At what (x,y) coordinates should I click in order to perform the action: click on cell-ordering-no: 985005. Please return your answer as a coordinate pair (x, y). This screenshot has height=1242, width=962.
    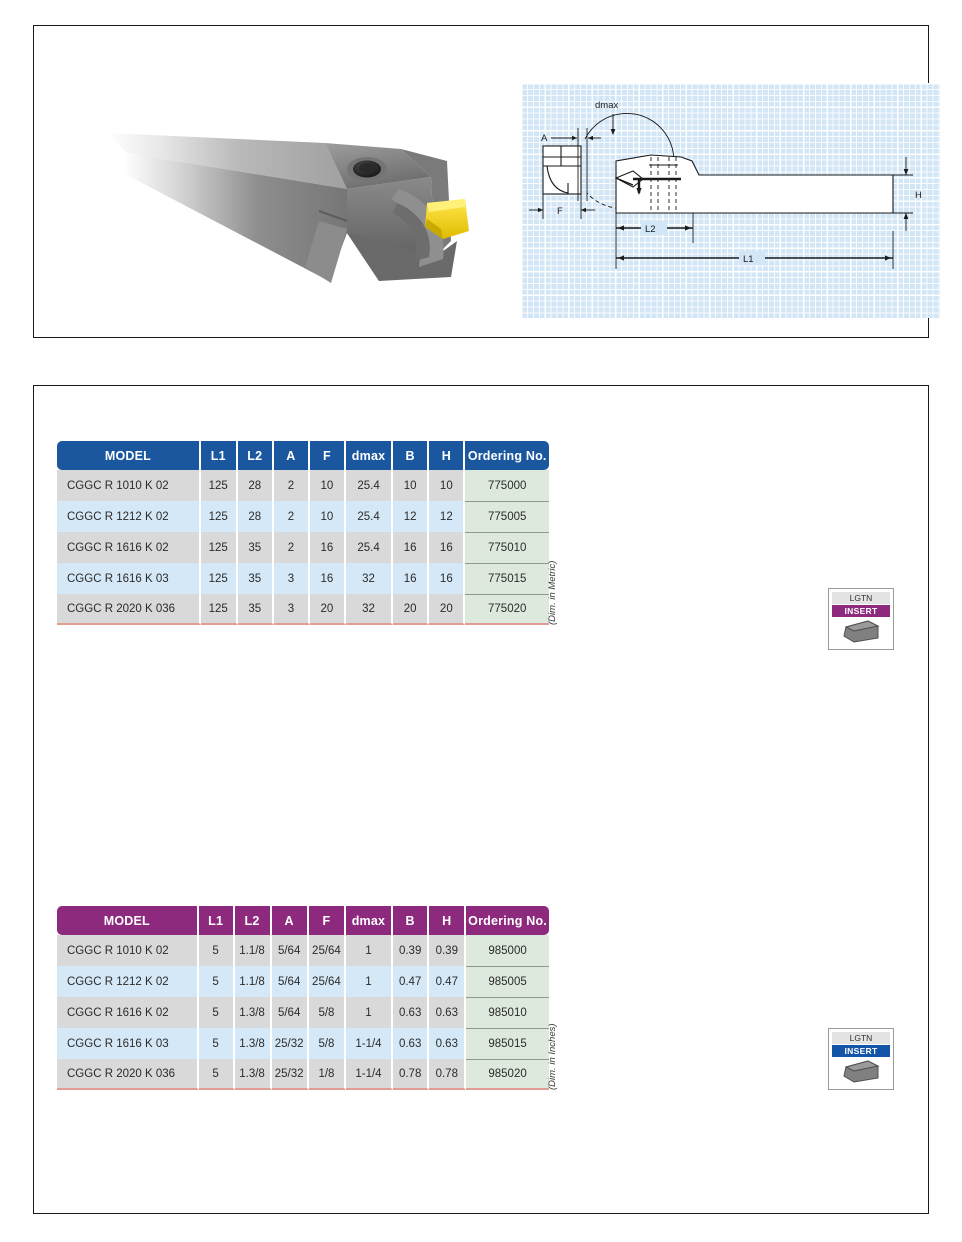
    Looking at the image, I should click on (507, 981).